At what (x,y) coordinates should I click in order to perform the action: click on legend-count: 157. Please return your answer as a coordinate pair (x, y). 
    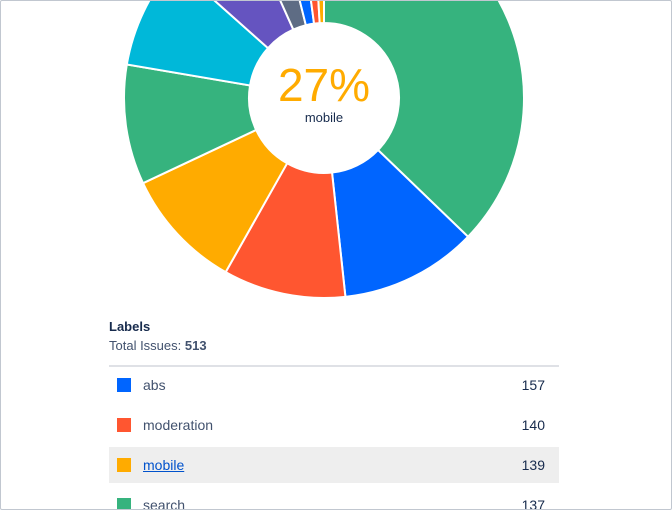
    Looking at the image, I should click on (533, 385).